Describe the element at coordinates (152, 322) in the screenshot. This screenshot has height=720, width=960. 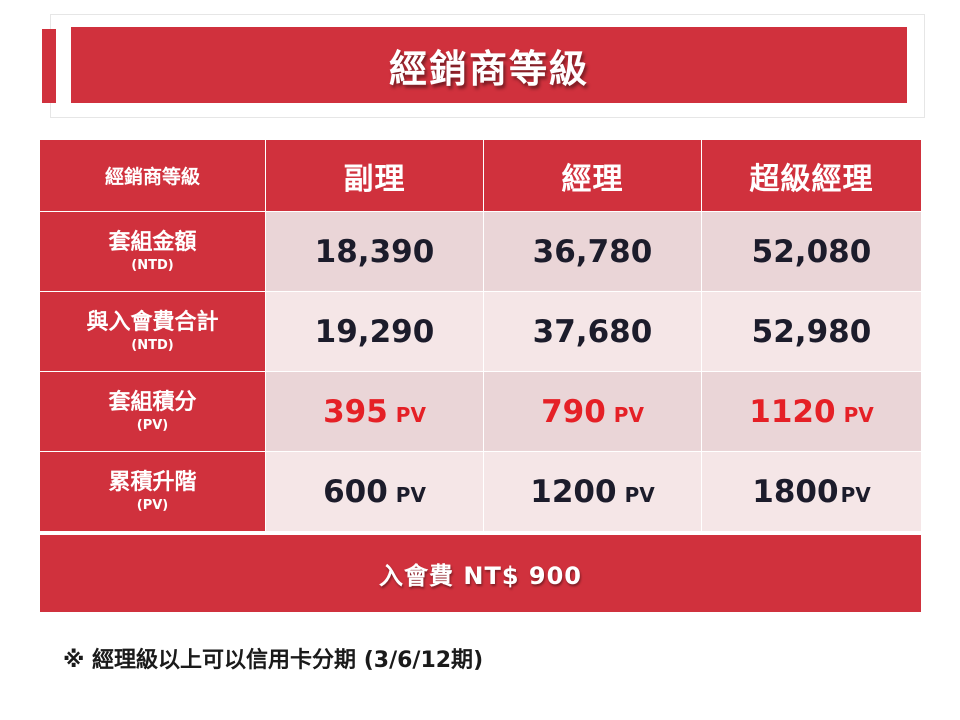
I see `row-label: 與入會費合計` at that location.